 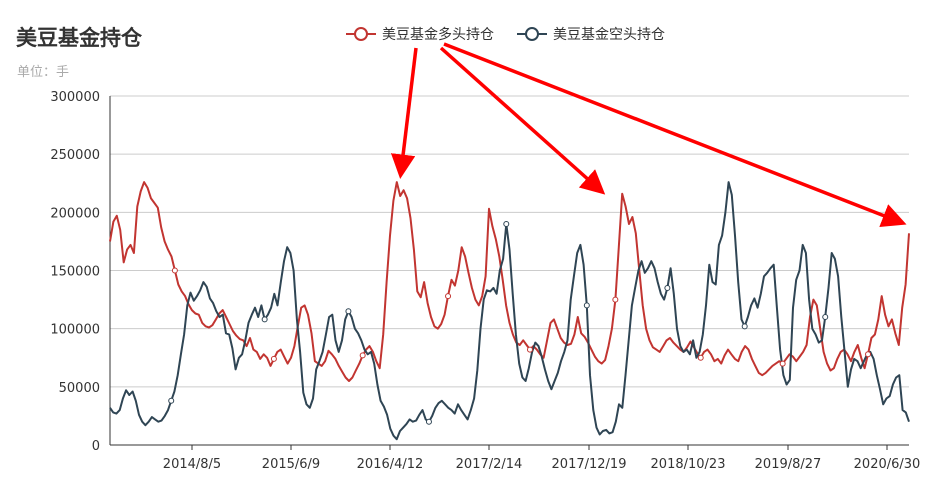 I want to click on y-tick-label: 150000, so click(x=75, y=272).